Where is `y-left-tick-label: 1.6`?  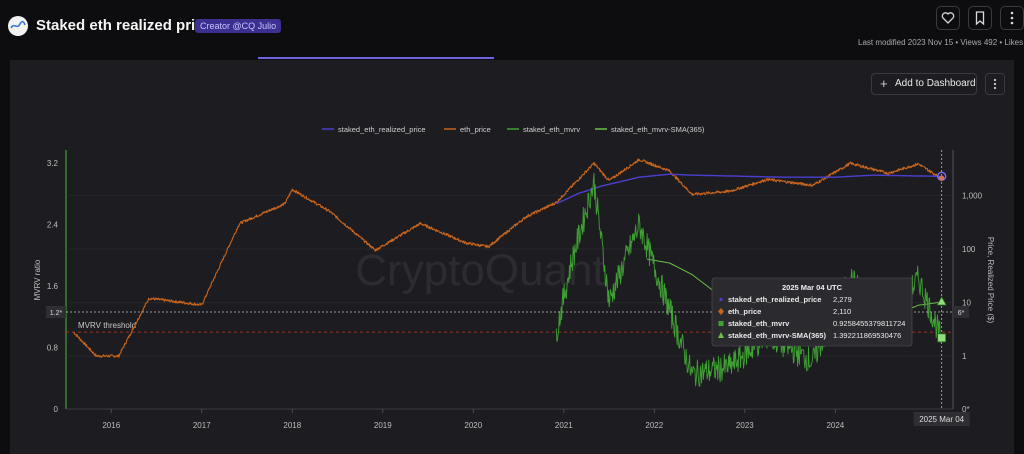 y-left-tick-label: 1.6 is located at coordinates (53, 286).